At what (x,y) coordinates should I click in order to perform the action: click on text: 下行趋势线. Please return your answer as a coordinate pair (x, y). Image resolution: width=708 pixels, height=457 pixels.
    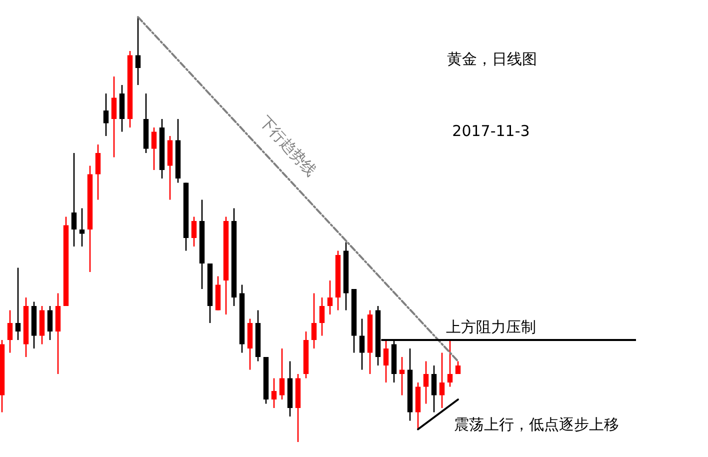
    Looking at the image, I should click on (288, 146).